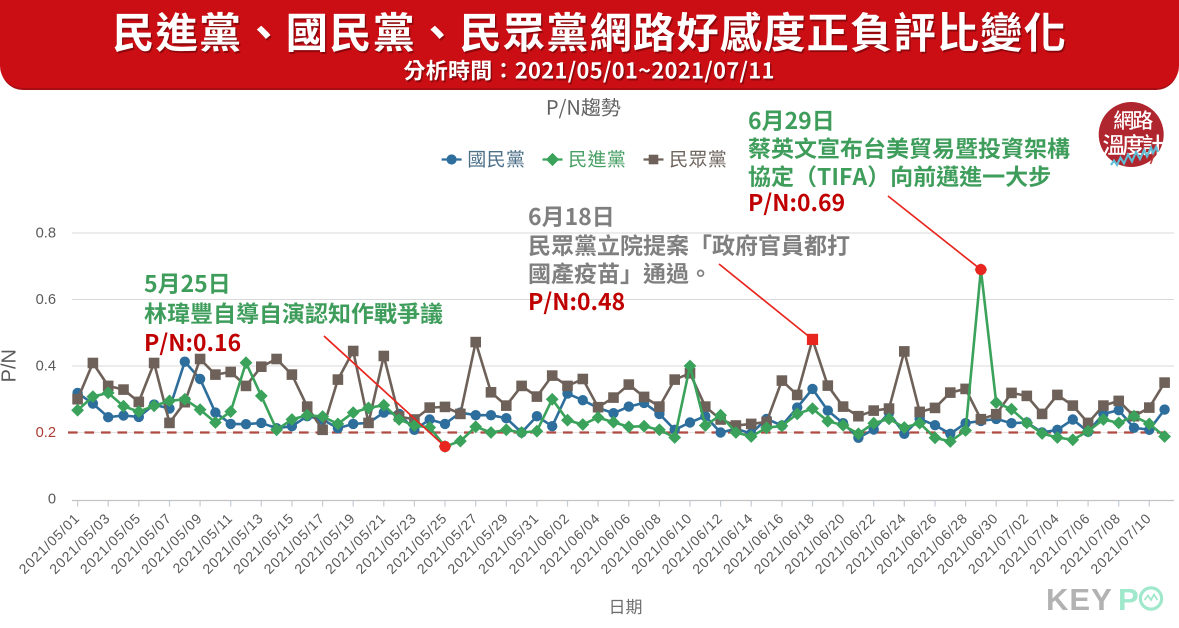 Image resolution: width=1179 pixels, height=628 pixels. I want to click on svg-text: 0.6, so click(46, 300).